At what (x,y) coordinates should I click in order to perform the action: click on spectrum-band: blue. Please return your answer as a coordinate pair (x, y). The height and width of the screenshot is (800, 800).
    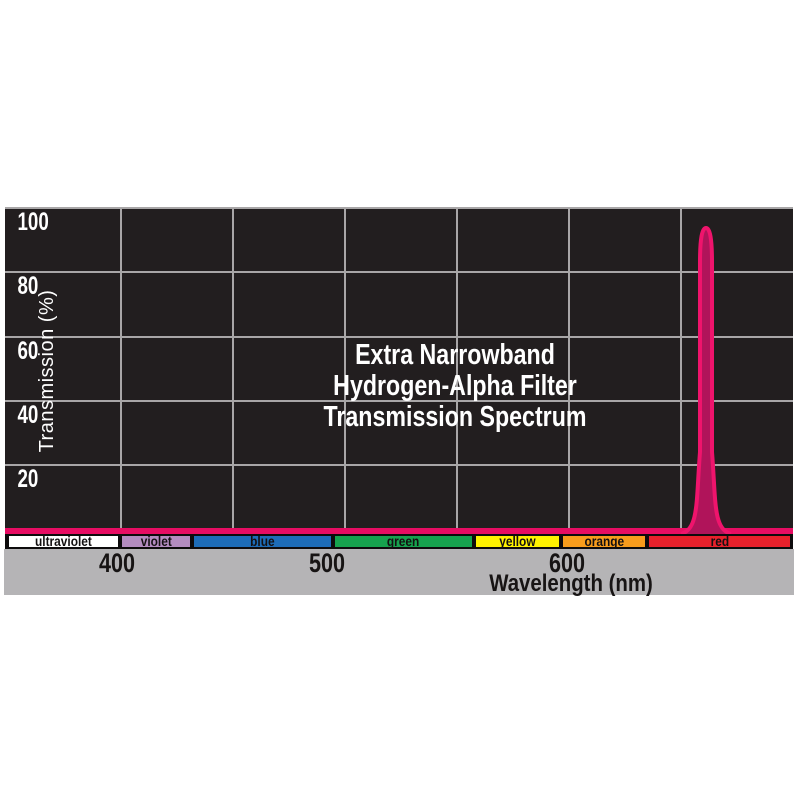
    Looking at the image, I should click on (262, 541).